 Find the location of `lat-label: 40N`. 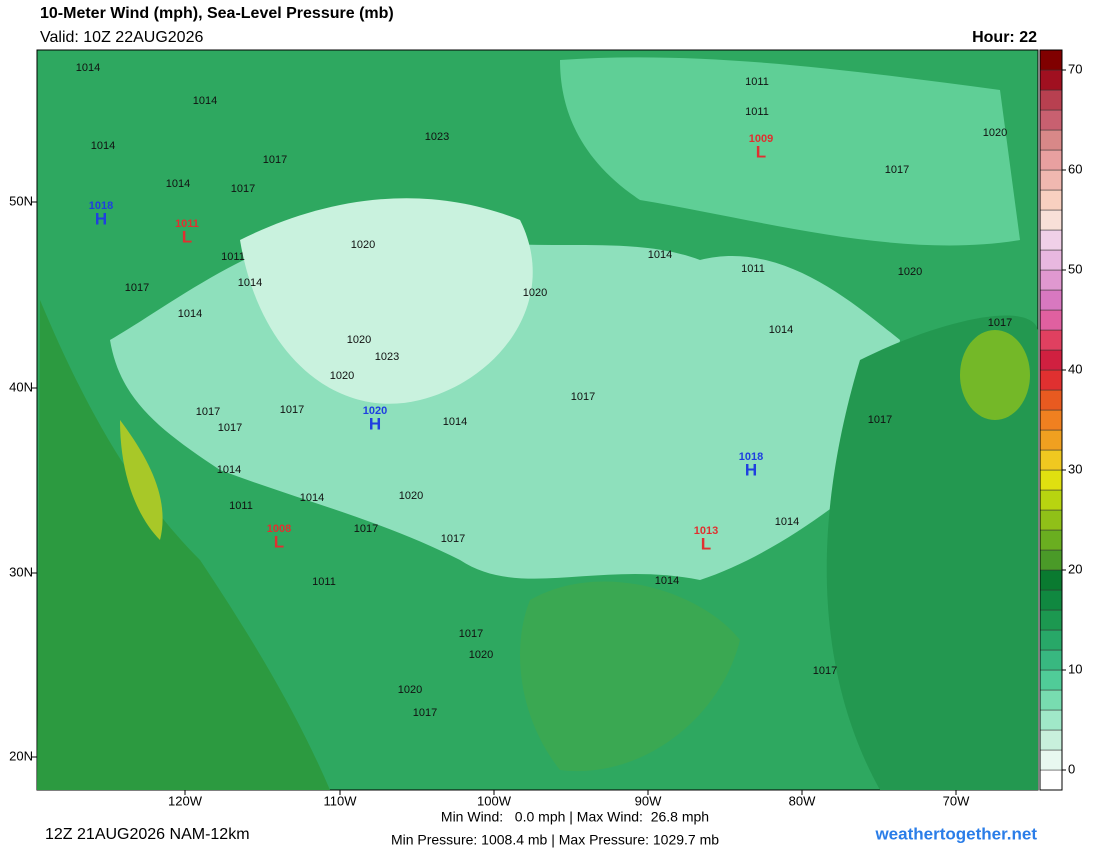

lat-label: 40N is located at coordinates (21, 386).